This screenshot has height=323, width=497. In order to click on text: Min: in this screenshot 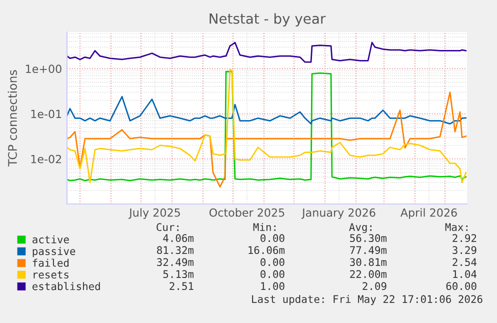, I will do `click(264, 226)`.